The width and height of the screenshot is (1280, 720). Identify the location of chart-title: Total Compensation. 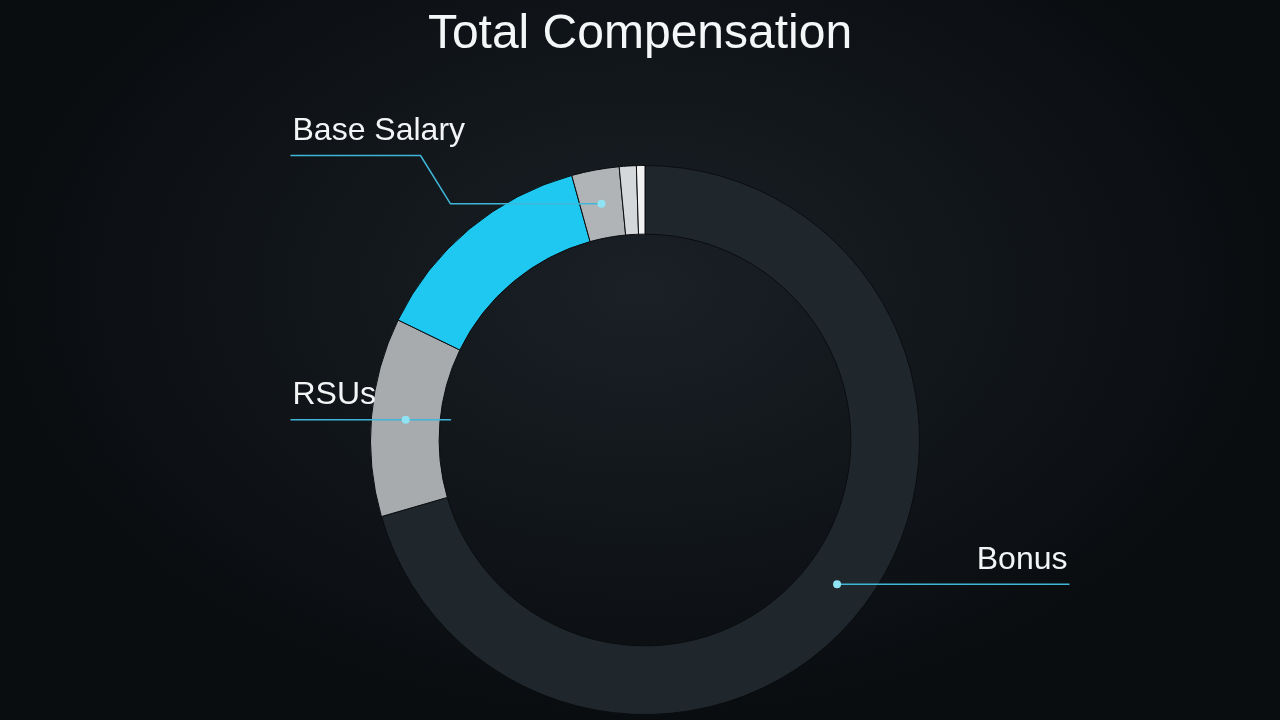
(640, 31).